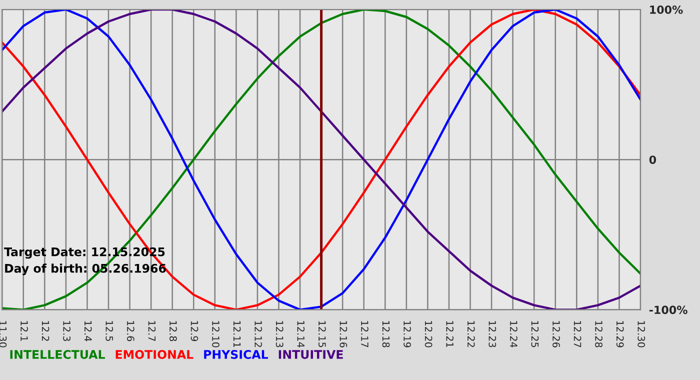 Image resolution: width=700 pixels, height=380 pixels. What do you see at coordinates (110, 331) in the screenshot?
I see `x-tick-label: 12.5` at bounding box center [110, 331].